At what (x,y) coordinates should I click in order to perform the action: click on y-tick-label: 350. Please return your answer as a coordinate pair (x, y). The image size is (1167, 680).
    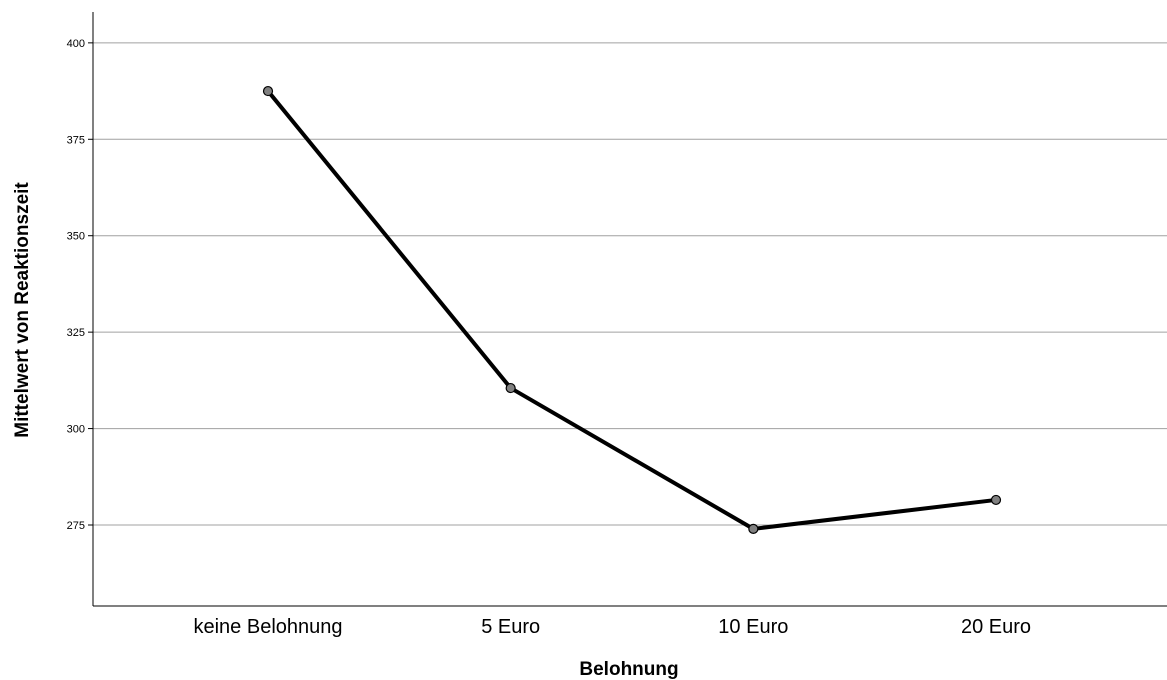
    Looking at the image, I should click on (76, 237).